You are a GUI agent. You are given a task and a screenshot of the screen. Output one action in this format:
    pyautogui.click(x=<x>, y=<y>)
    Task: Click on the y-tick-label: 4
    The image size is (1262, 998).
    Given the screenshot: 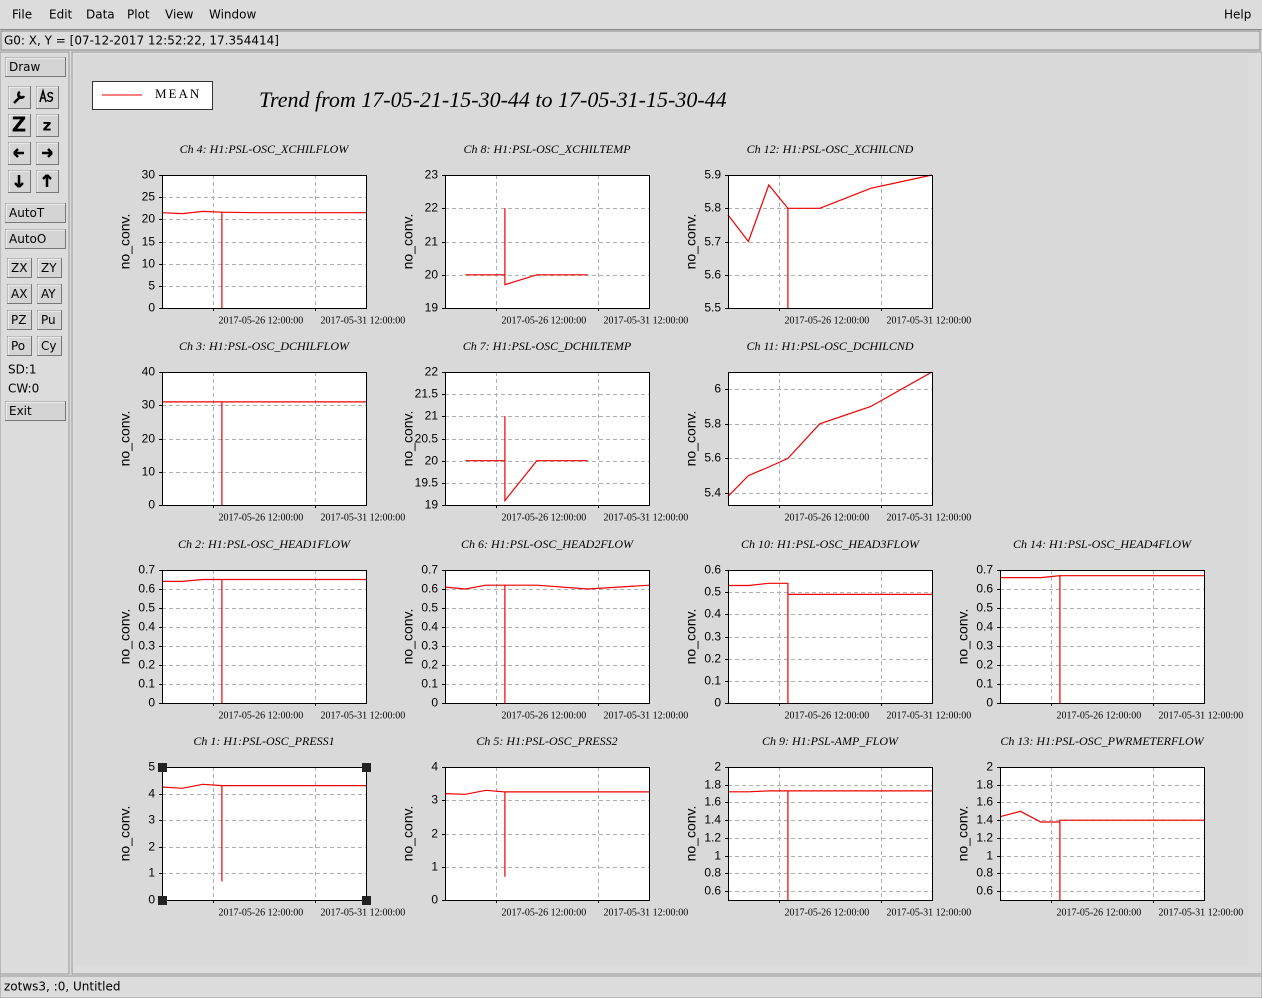 What is the action you would take?
    pyautogui.click(x=151, y=794)
    